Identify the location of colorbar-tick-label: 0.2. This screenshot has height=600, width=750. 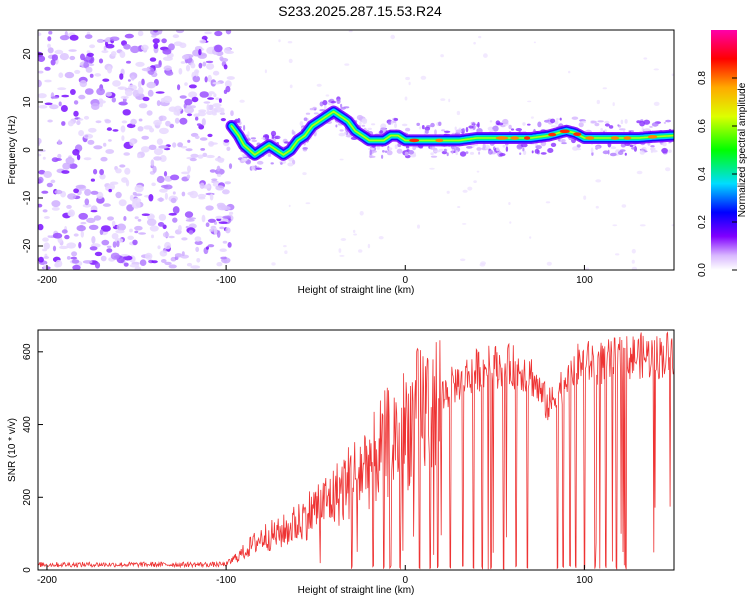
(702, 222).